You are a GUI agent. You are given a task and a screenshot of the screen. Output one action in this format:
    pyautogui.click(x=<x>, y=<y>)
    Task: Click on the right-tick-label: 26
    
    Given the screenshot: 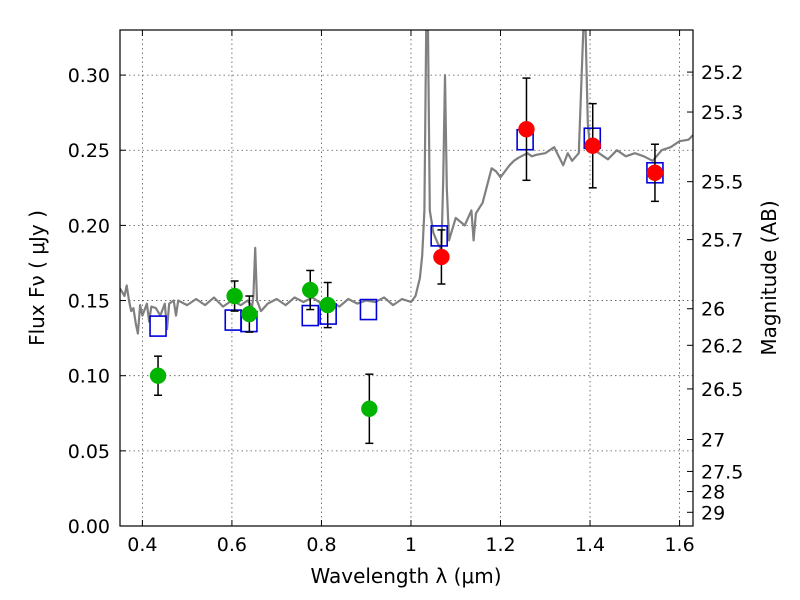 What is the action you would take?
    pyautogui.click(x=713, y=310)
    